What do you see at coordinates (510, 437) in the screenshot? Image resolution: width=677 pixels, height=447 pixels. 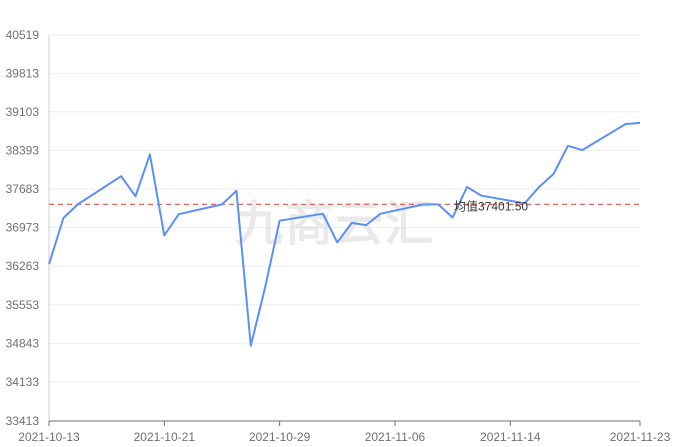 I see `x-tick-label: 2021-11-14` at bounding box center [510, 437].